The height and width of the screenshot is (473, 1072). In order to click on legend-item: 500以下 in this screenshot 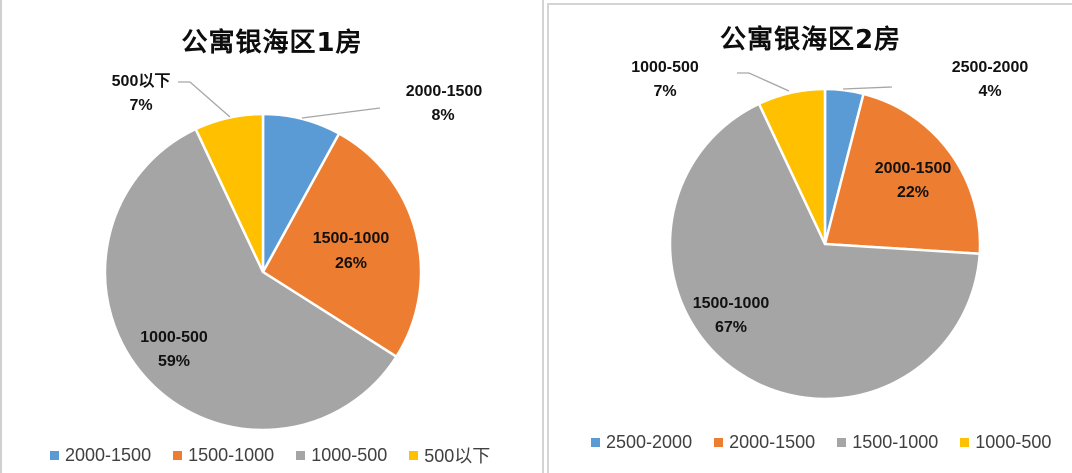, I will do `click(449, 455)`.